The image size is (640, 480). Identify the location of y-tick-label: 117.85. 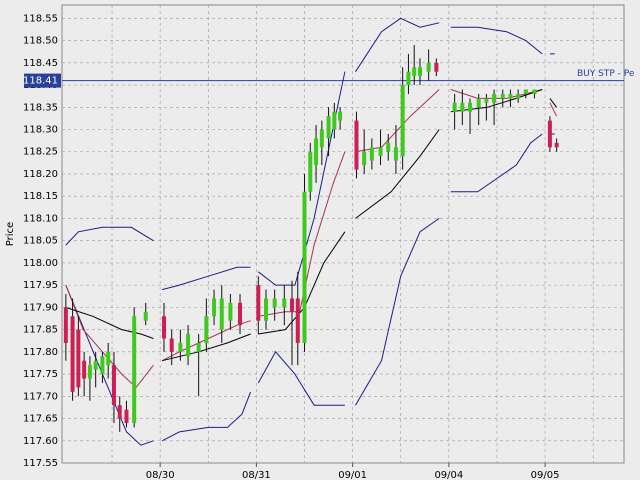
(40, 330).